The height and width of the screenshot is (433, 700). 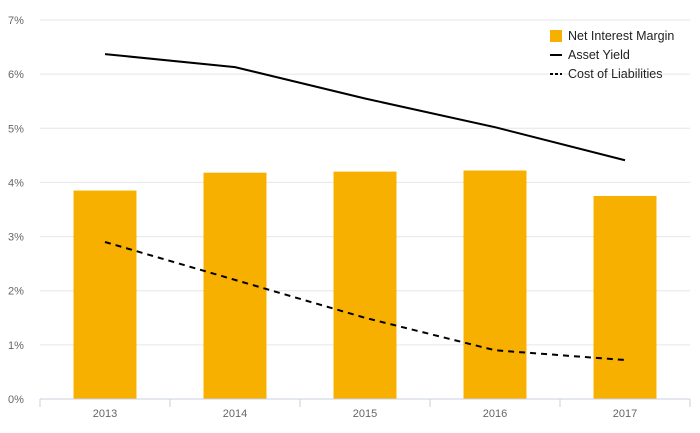 What do you see at coordinates (16, 400) in the screenshot?
I see `y-tick-label: 0%` at bounding box center [16, 400].